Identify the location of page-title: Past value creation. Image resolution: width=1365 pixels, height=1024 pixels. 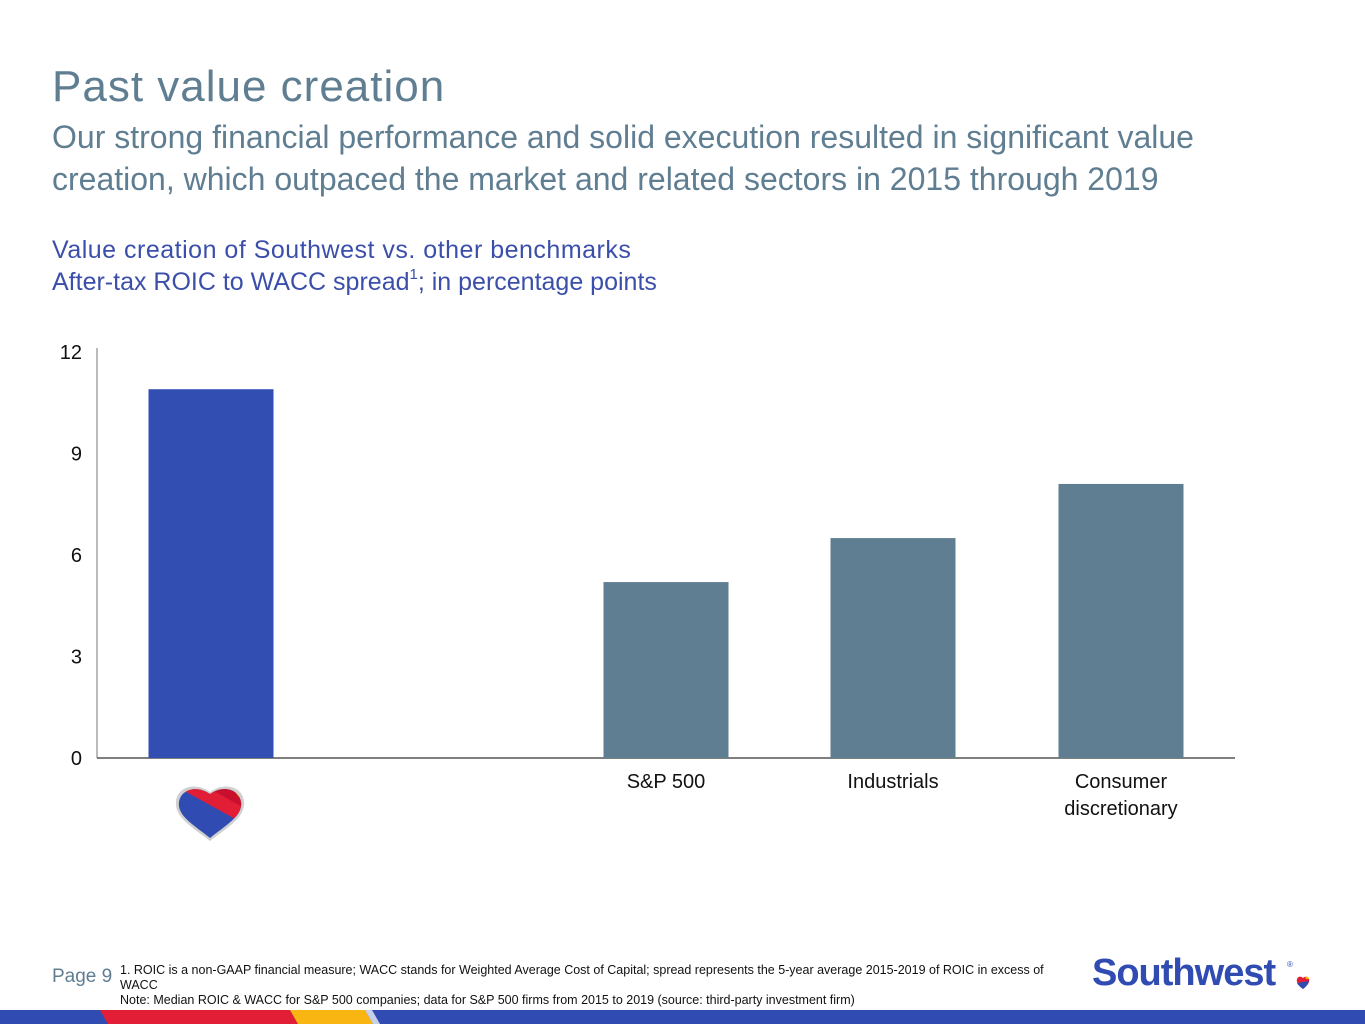
(249, 86).